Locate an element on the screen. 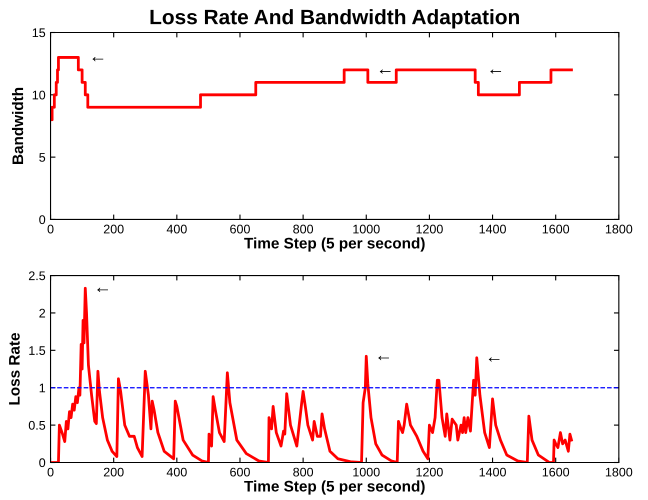 This screenshot has height=500, width=648. y-tick-label: 10 is located at coordinates (39, 95).